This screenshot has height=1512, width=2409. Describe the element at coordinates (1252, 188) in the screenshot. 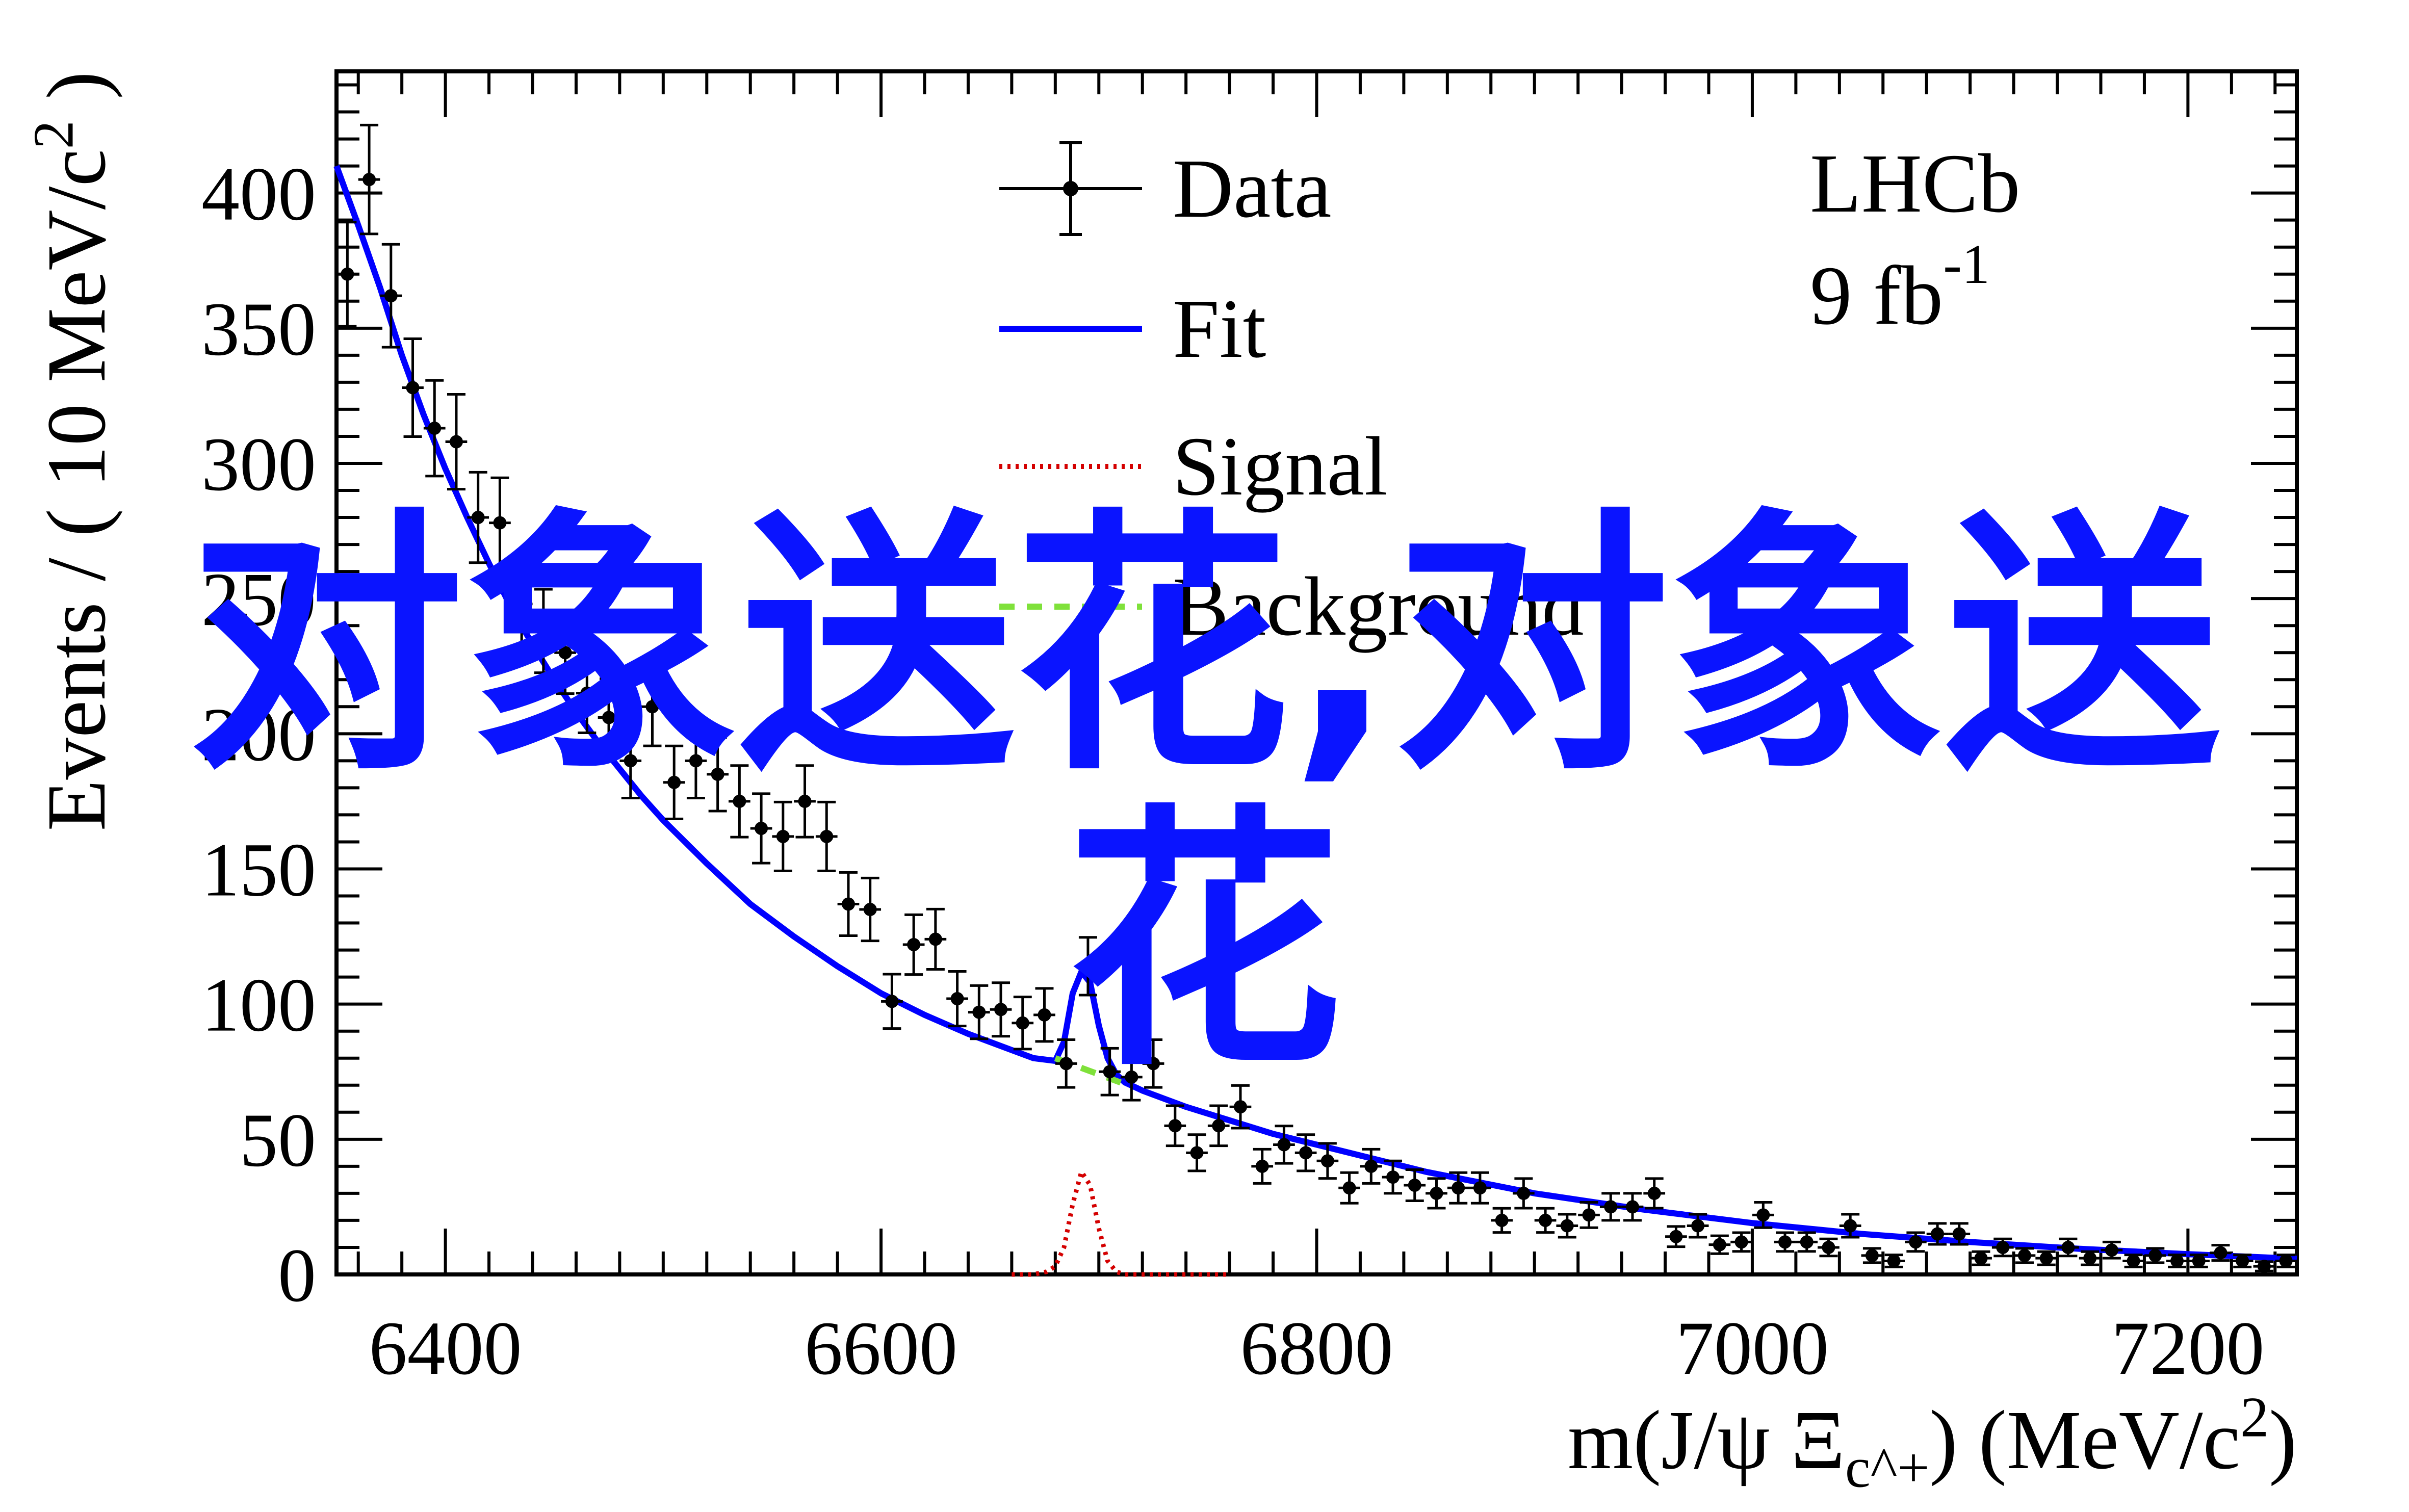

I see `legend-label: Data` at that location.